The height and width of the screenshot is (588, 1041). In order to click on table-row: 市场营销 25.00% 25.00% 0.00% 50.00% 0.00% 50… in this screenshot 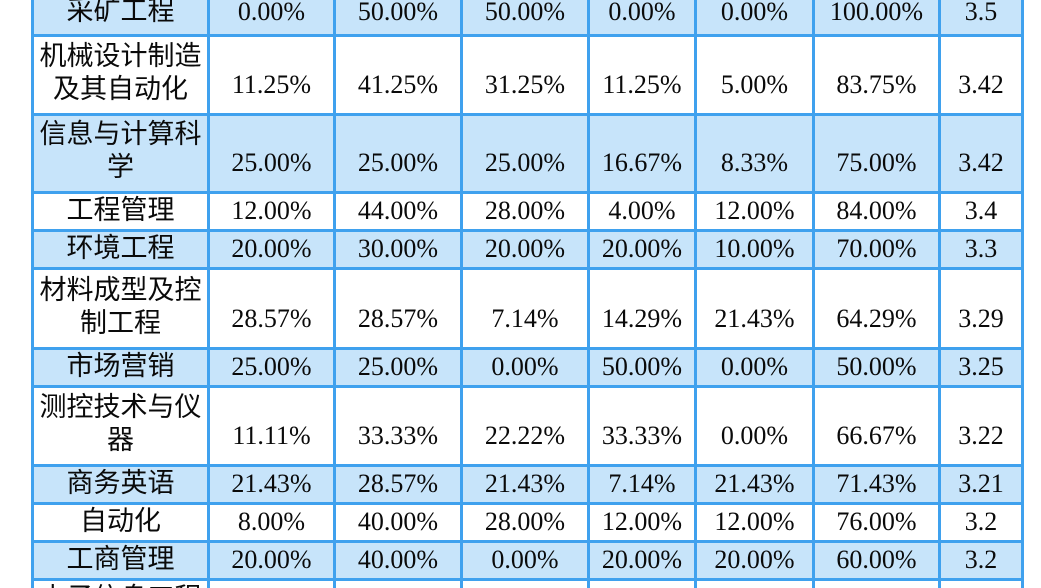, I will do `click(527, 367)`.